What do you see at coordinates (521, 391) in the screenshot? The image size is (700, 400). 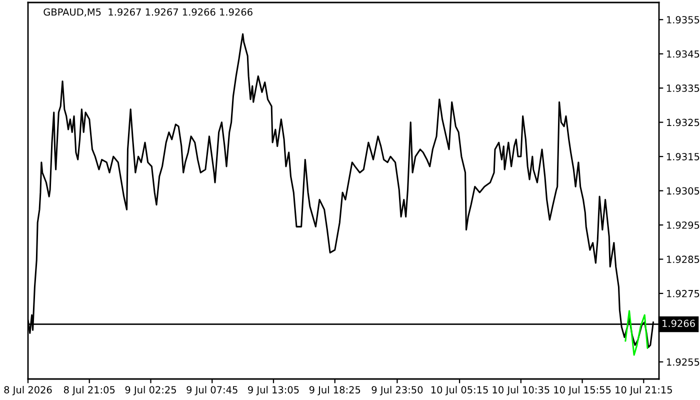 I see `x-tick-label: 10 Jul 10:35` at bounding box center [521, 391].